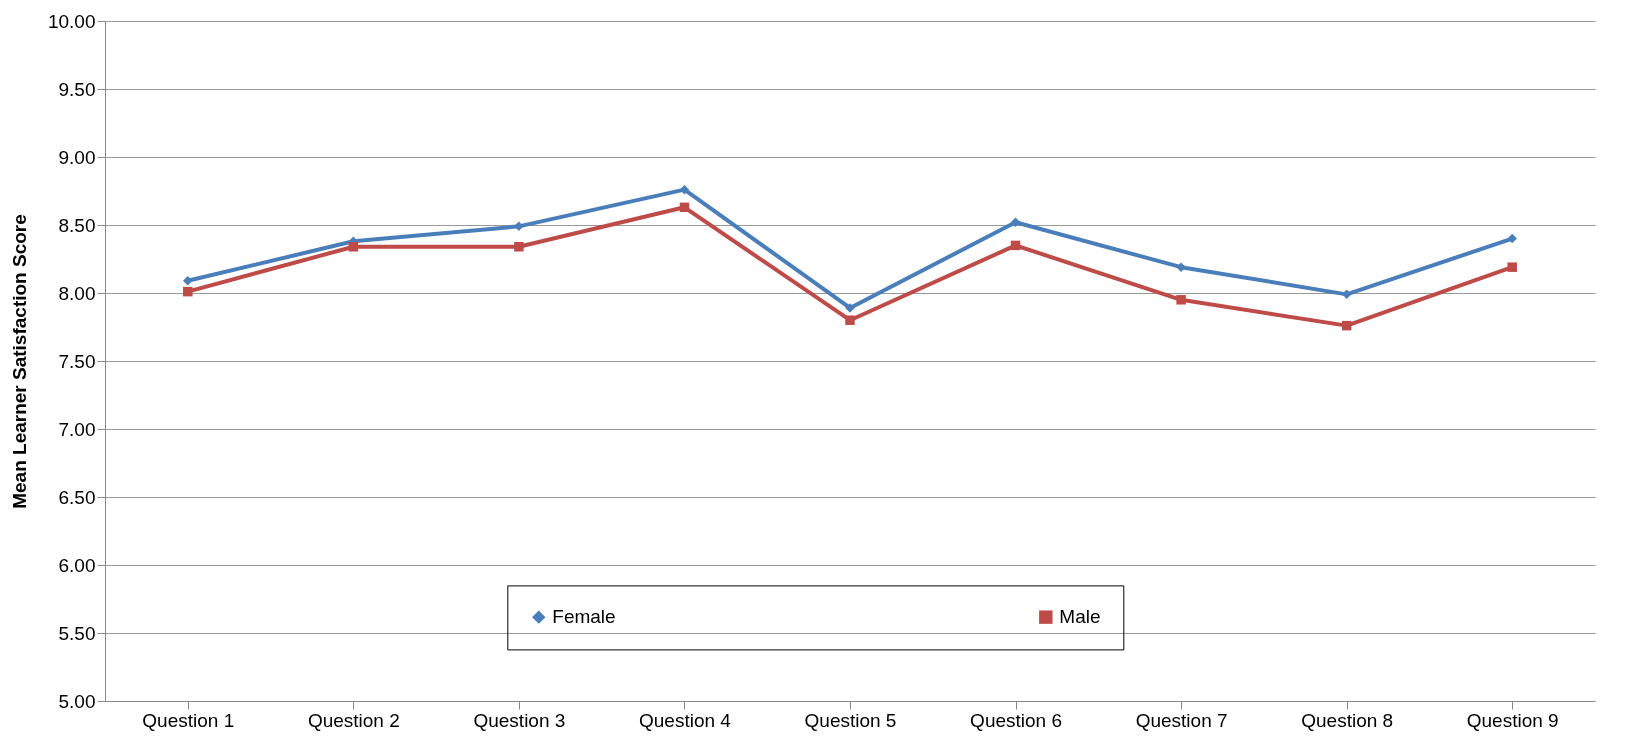  I want to click on y-tick-label: 7.00, so click(77, 429).